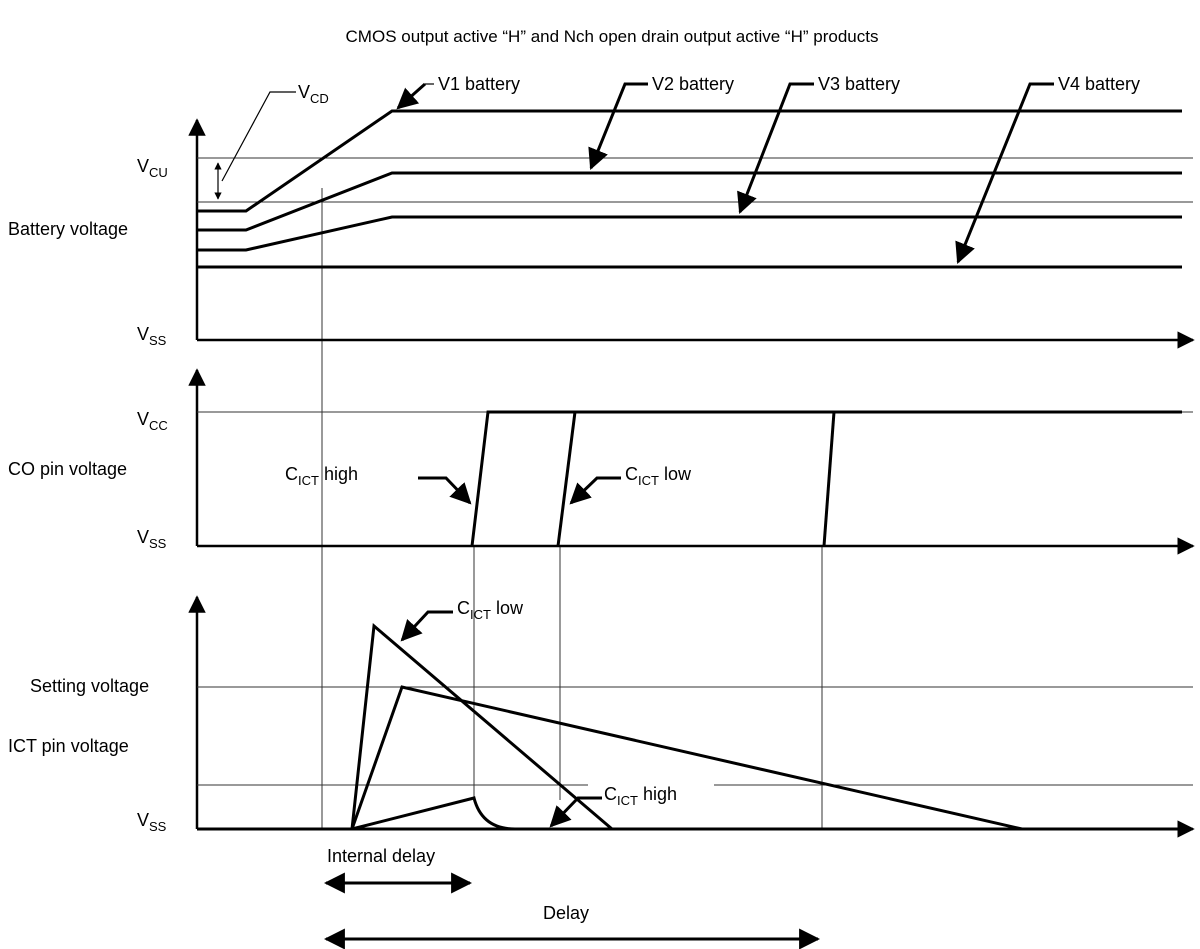 The width and height of the screenshot is (1200, 949). Describe the element at coordinates (575, 812) in the screenshot. I see `ict-cict-high-leader-arrow` at that location.